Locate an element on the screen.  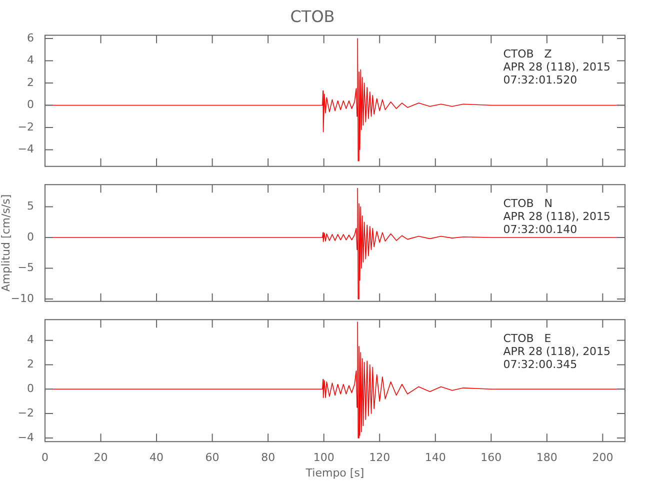
x-tick-label: 120 is located at coordinates (379, 457).